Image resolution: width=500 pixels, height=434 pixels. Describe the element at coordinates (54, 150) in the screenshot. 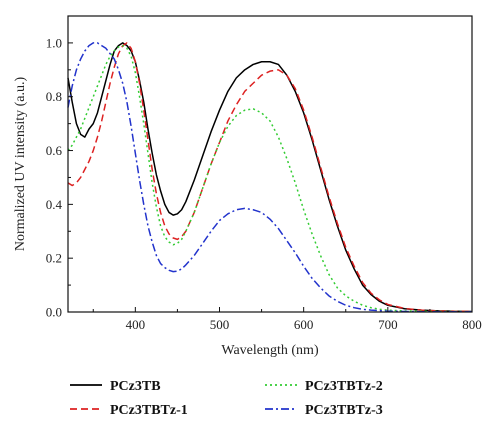

I see `y-tick-label: 0.6` at that location.